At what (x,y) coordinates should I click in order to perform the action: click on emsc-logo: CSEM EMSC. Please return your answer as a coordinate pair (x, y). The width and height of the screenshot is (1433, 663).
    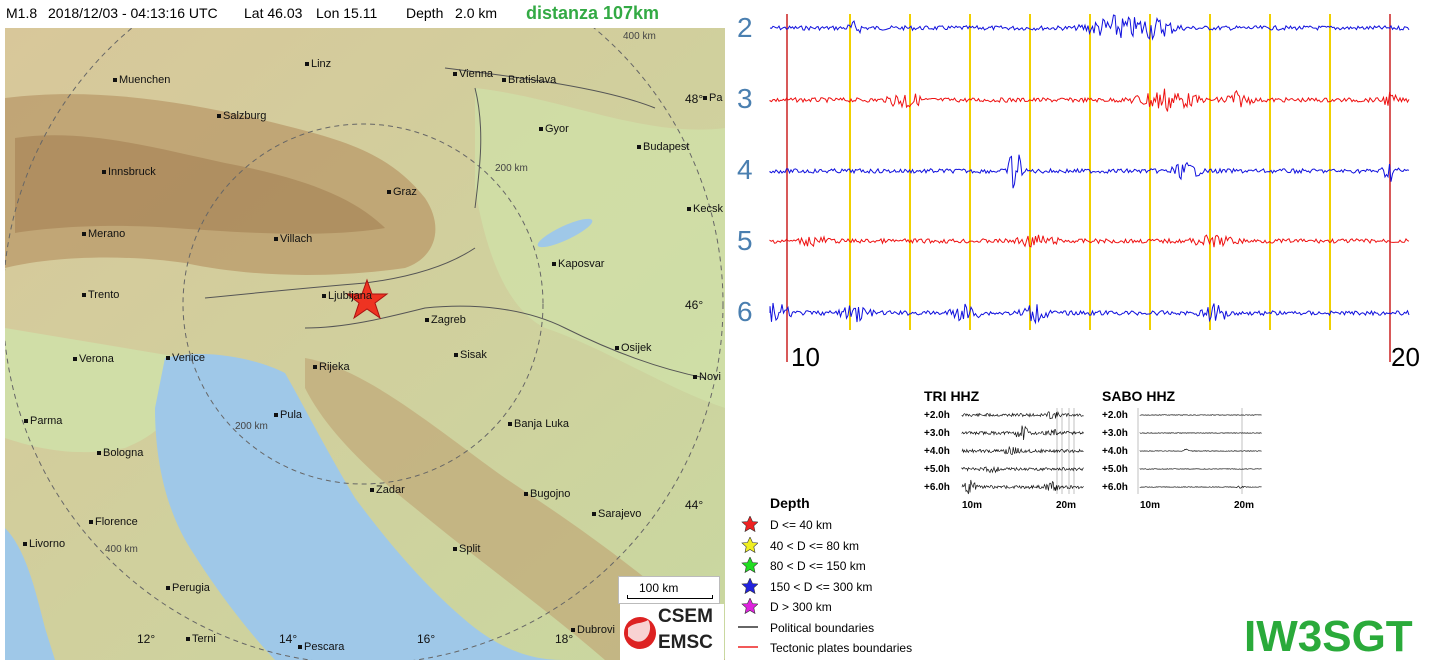
    Looking at the image, I should click on (672, 632).